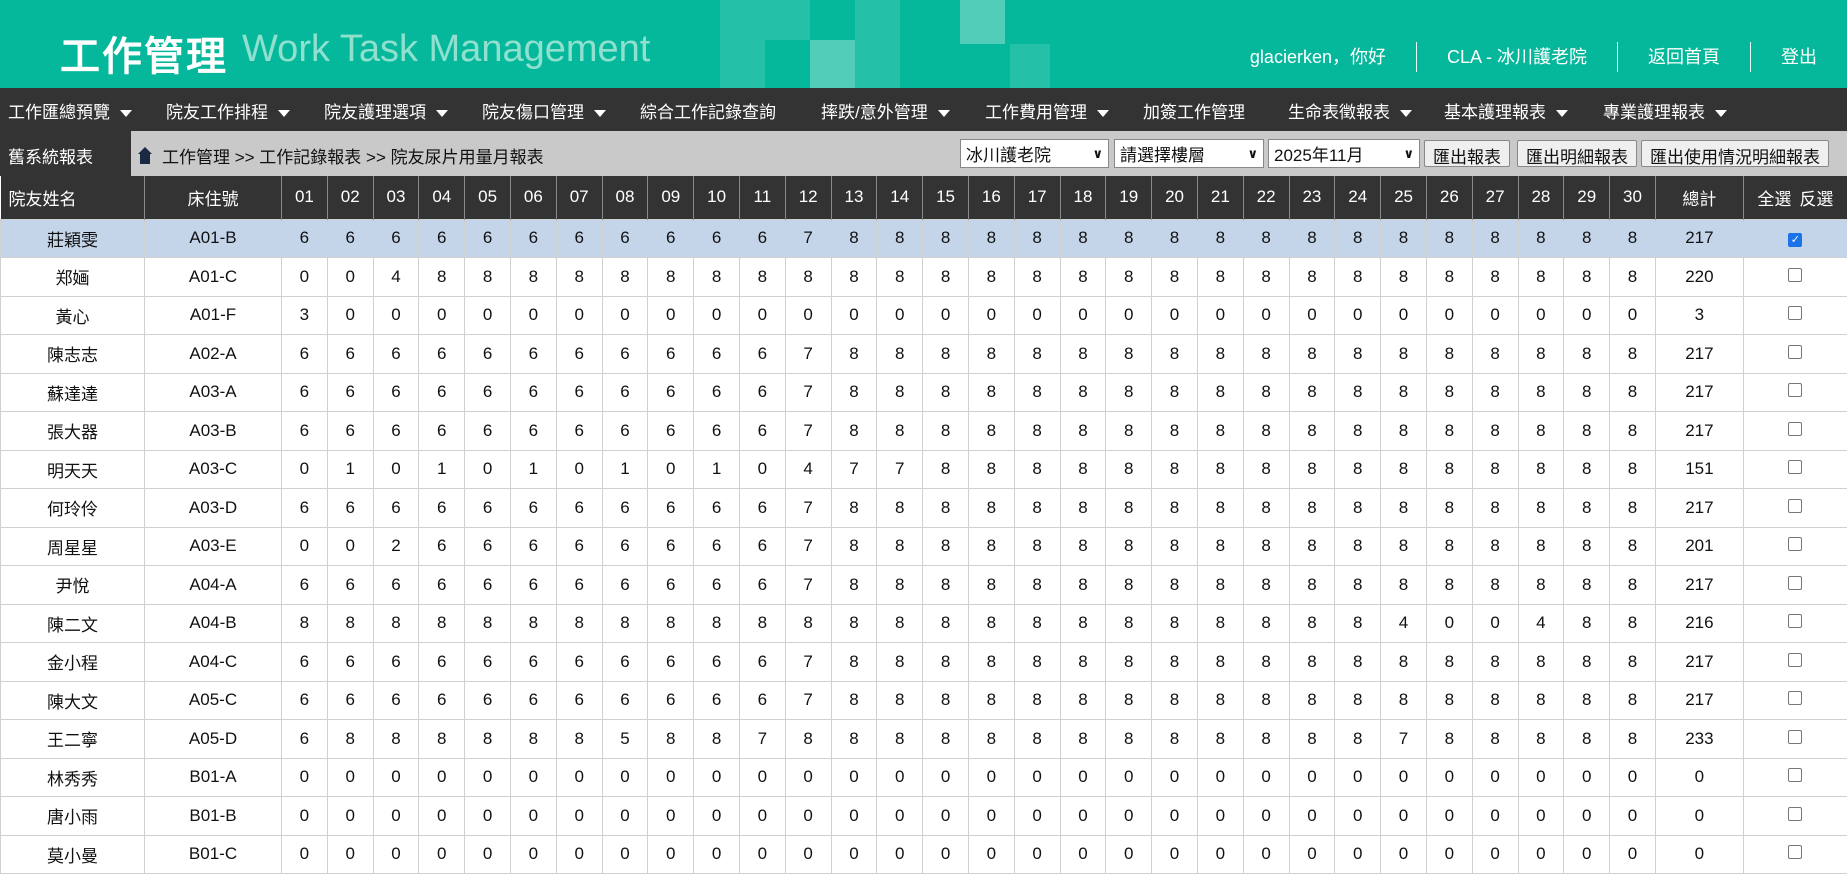 The width and height of the screenshot is (1847, 874). I want to click on col-header-day: 07, so click(579, 197).